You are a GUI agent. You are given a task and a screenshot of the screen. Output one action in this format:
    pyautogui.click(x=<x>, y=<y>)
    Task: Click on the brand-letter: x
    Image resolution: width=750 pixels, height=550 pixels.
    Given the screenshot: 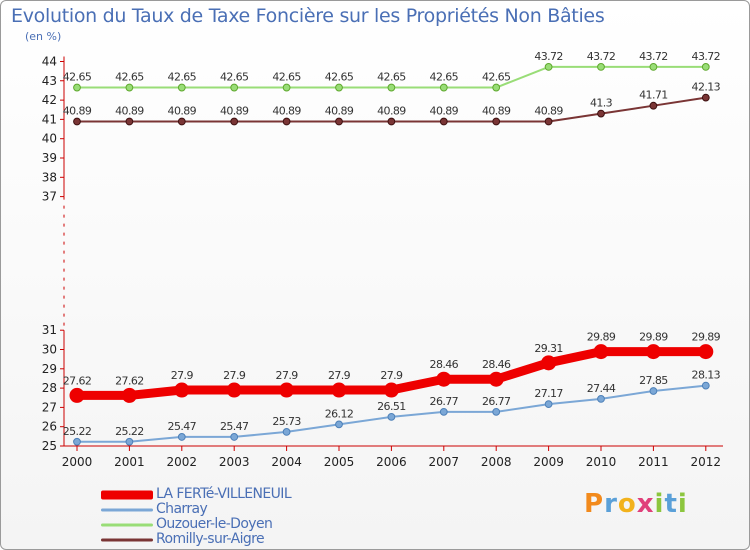 What is the action you would take?
    pyautogui.click(x=645, y=504)
    